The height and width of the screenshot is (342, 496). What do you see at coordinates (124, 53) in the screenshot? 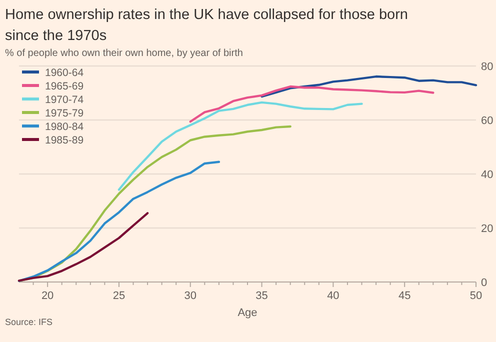
I see `chart-subtitle: % of people who own their own home, by year of birth` at bounding box center [124, 53].